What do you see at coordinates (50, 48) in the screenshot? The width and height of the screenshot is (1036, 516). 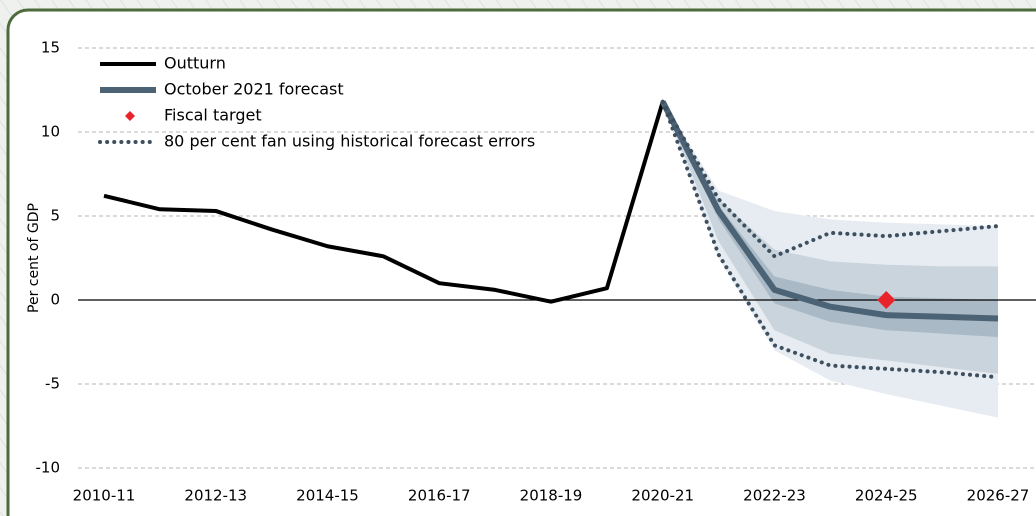 I see `y-tick-label: 15` at bounding box center [50, 48].